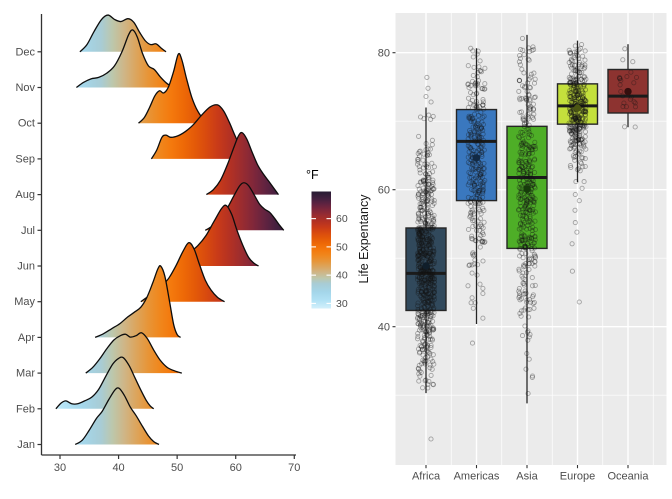 This screenshot has width=672, height=499. What do you see at coordinates (26, 267) in the screenshot?
I see `month-label: Jun` at bounding box center [26, 267].